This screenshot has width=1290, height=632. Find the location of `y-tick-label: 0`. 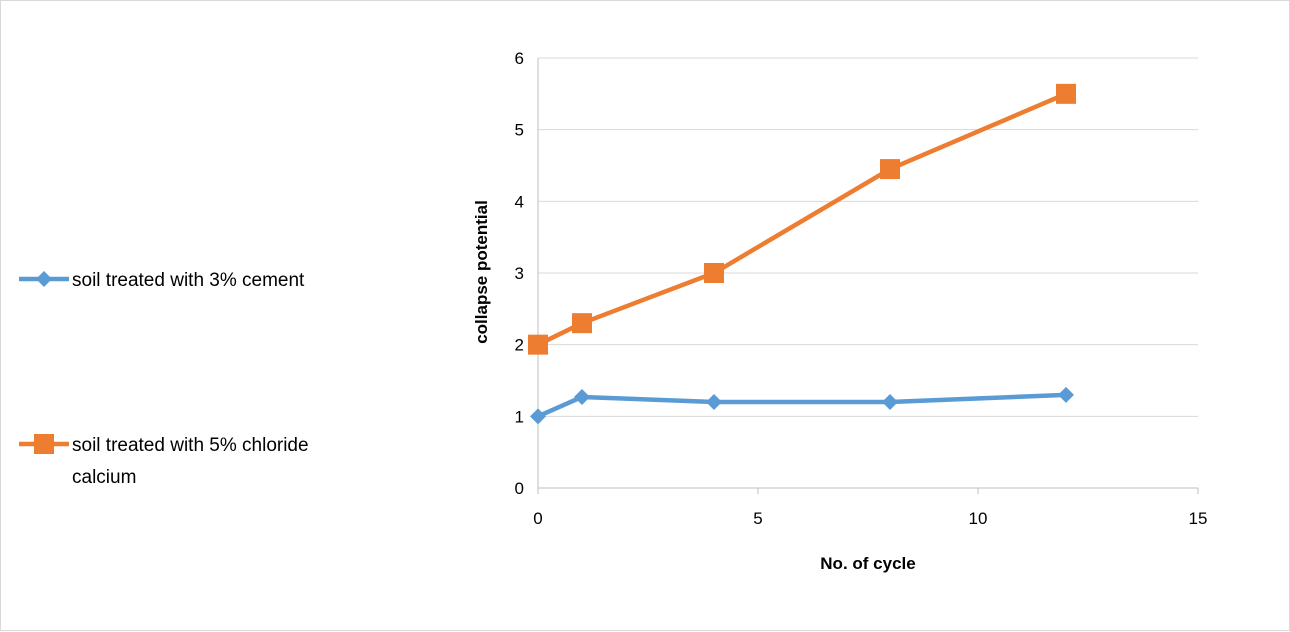

y-tick-label: 0 is located at coordinates (519, 488).